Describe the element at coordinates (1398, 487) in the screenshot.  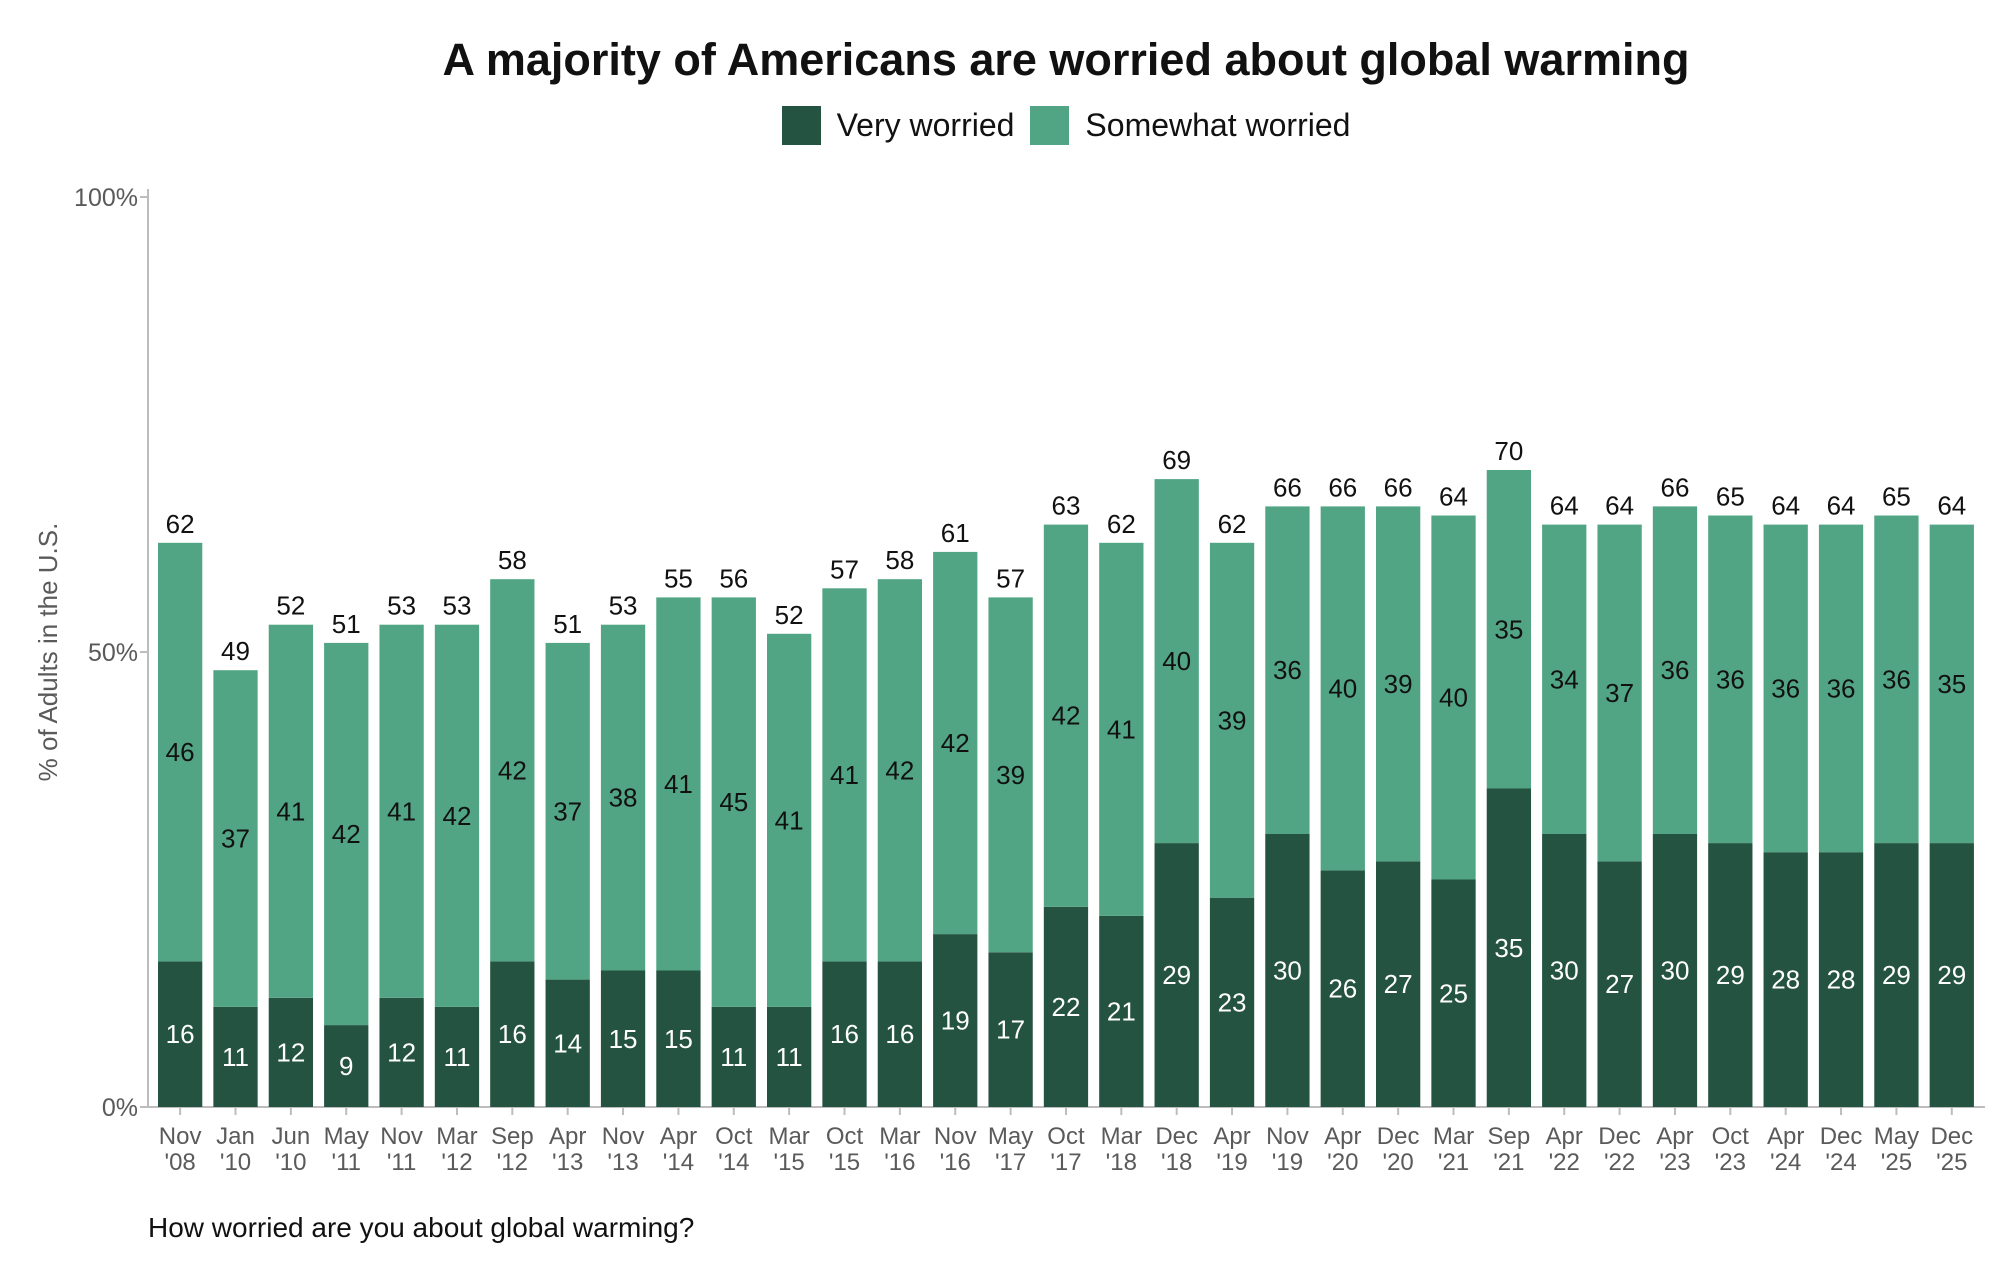
I see `data-label-total: 66` at that location.